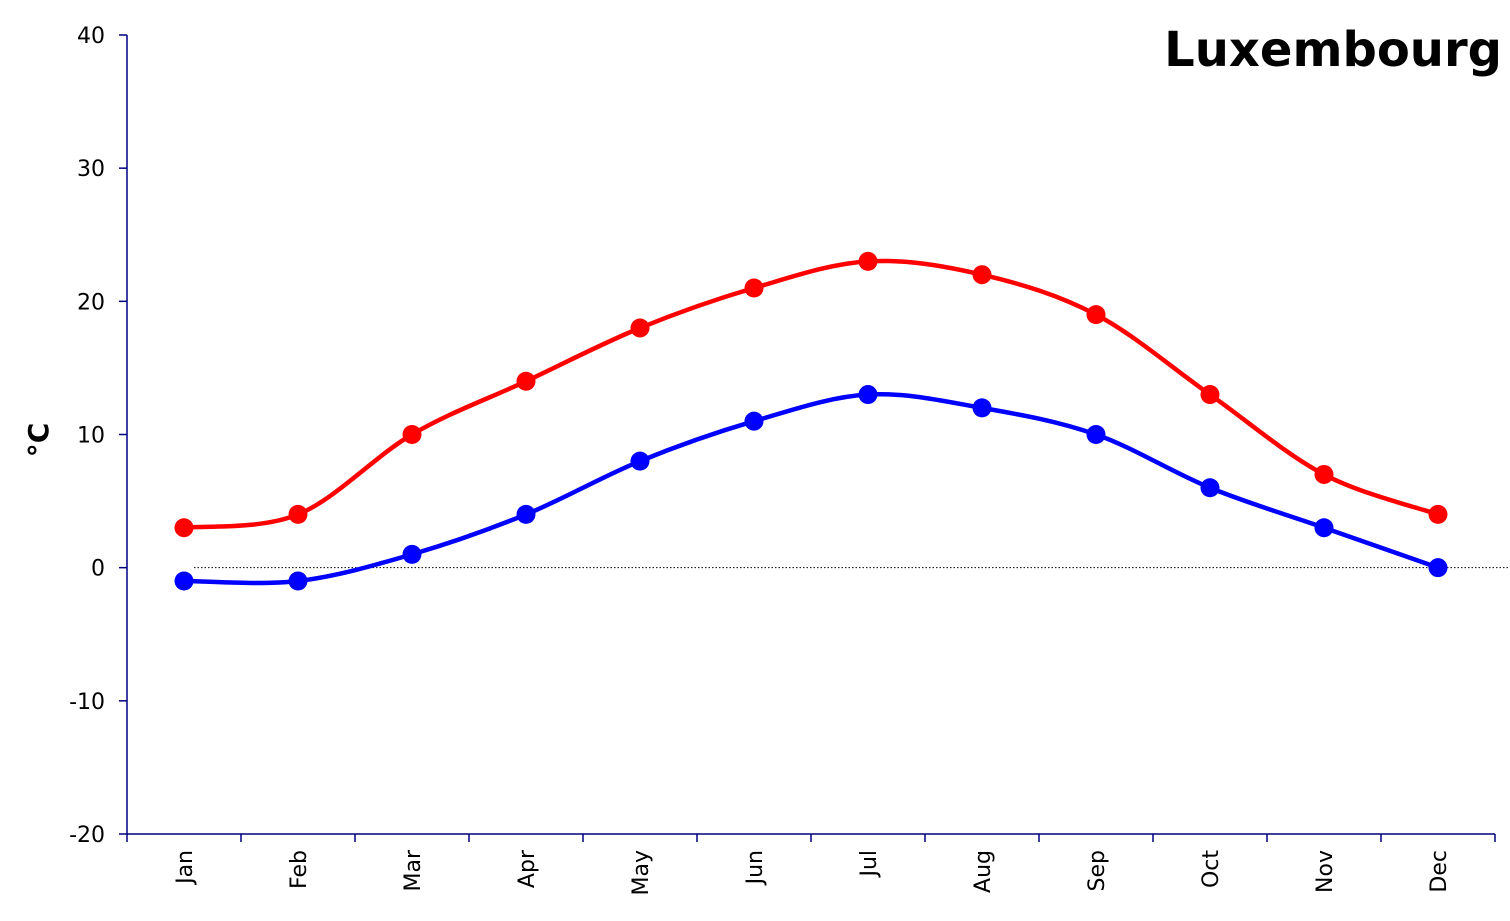 Image resolution: width=1510 pixels, height=921 pixels. Describe the element at coordinates (811, 864) in the screenshot. I see `x-ticks: Jan Feb Mar Apr May Jun Jul Aug Sep Oct Nov Dec` at that location.